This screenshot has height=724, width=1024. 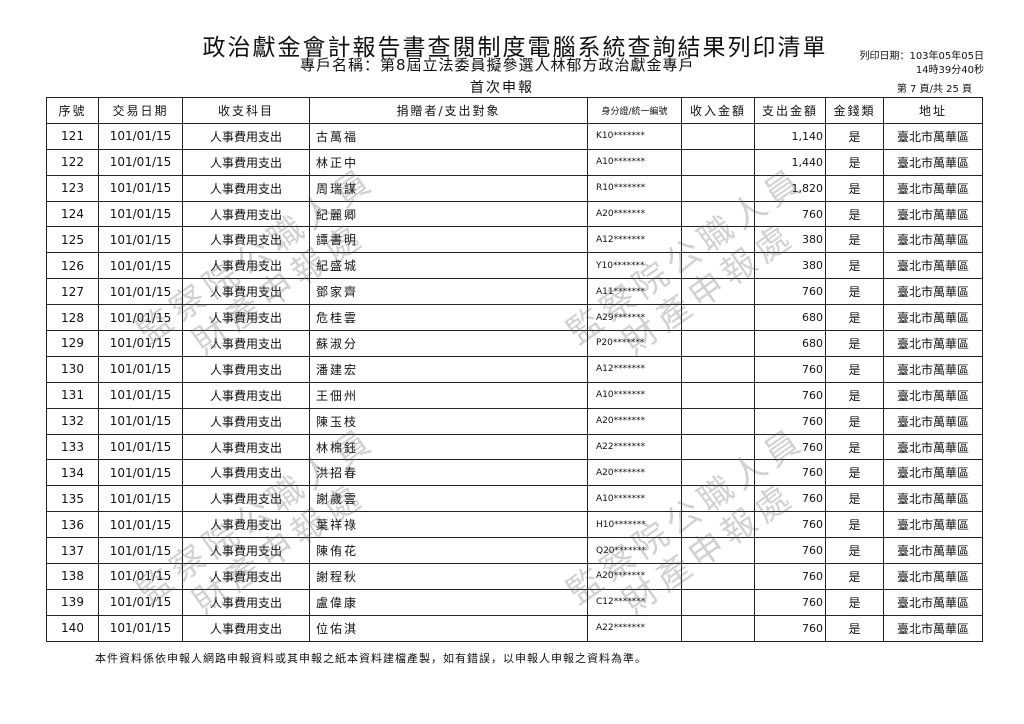 I want to click on table-cell: 謝歲雲, so click(x=448, y=499).